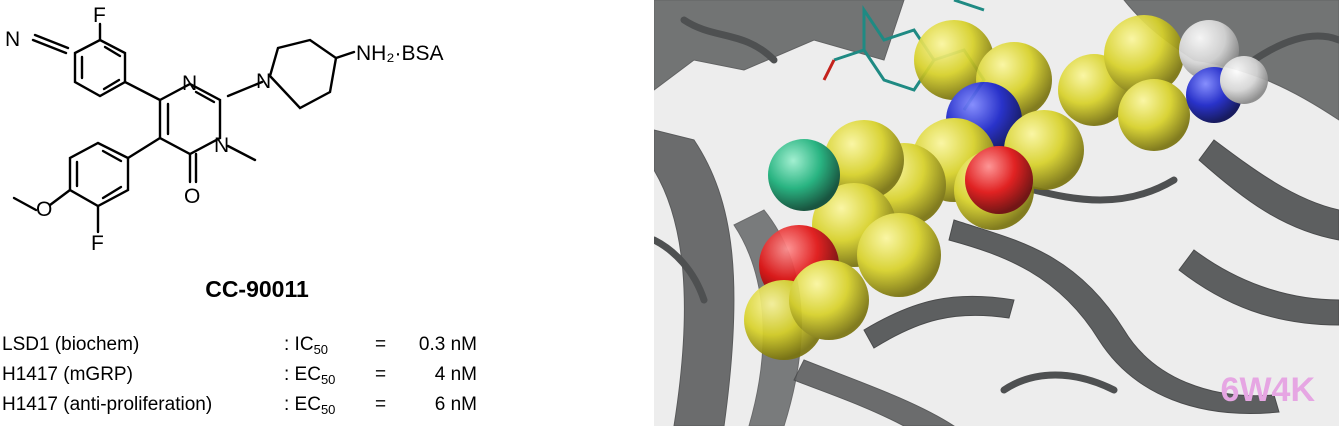  I want to click on fluorine-bottom-label: F, so click(97, 243).